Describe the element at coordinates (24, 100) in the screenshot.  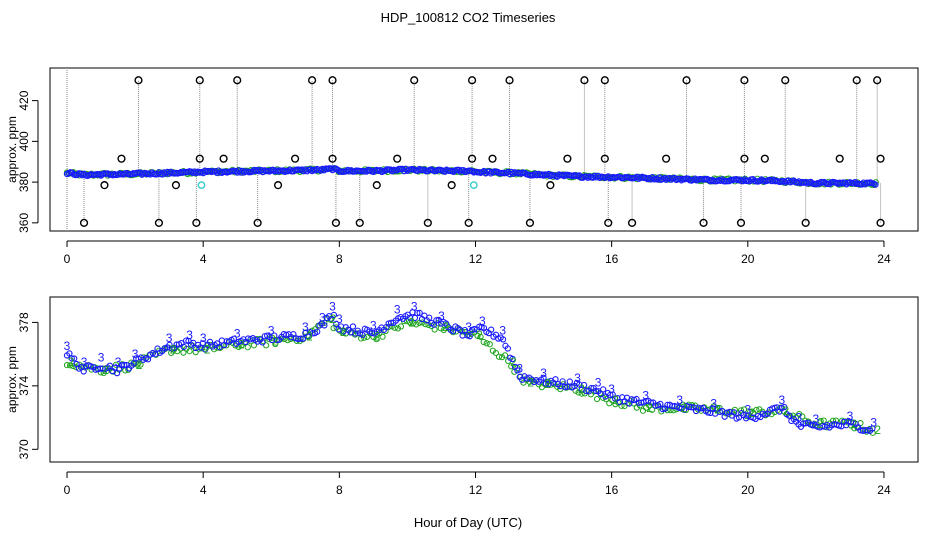
I see `y-tick-label: 420` at that location.